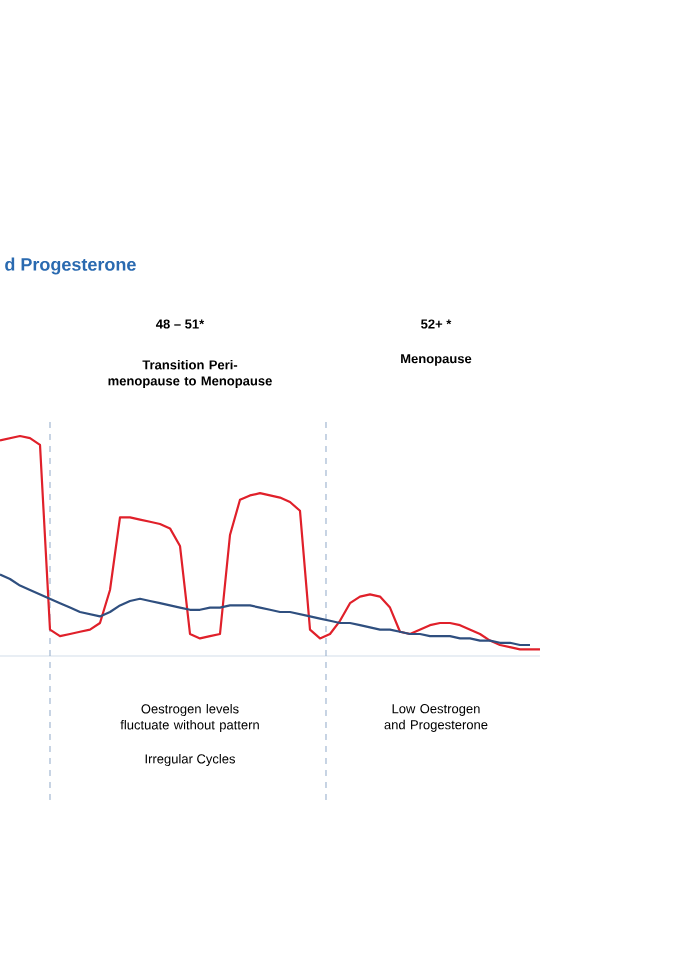 This screenshot has width=678, height=960. What do you see at coordinates (70, 266) in the screenshot?
I see `chart-title: d Progesterone` at bounding box center [70, 266].